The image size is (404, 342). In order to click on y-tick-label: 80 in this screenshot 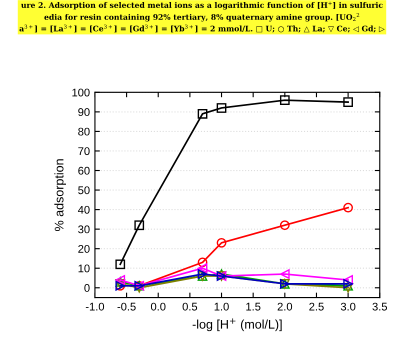, I will do `click(84, 132)`.